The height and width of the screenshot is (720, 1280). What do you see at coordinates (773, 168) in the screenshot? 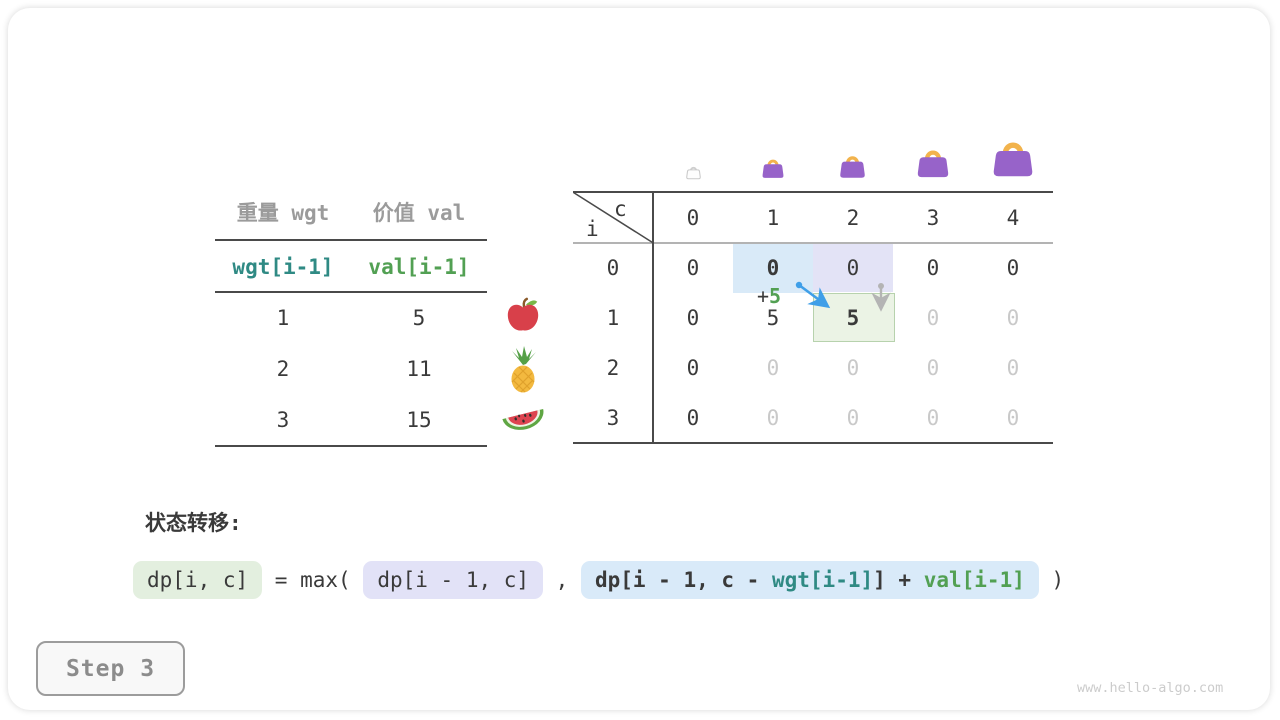
I see `bag-icon-xs` at bounding box center [773, 168].